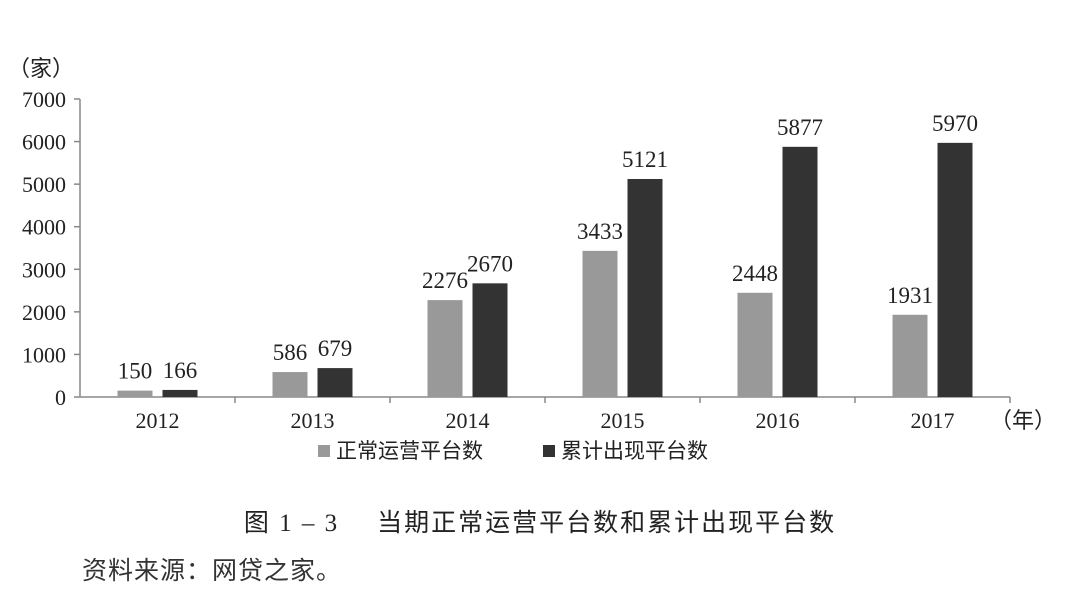  Describe the element at coordinates (158, 420) in the screenshot. I see `x-tick-label: 2012` at that location.